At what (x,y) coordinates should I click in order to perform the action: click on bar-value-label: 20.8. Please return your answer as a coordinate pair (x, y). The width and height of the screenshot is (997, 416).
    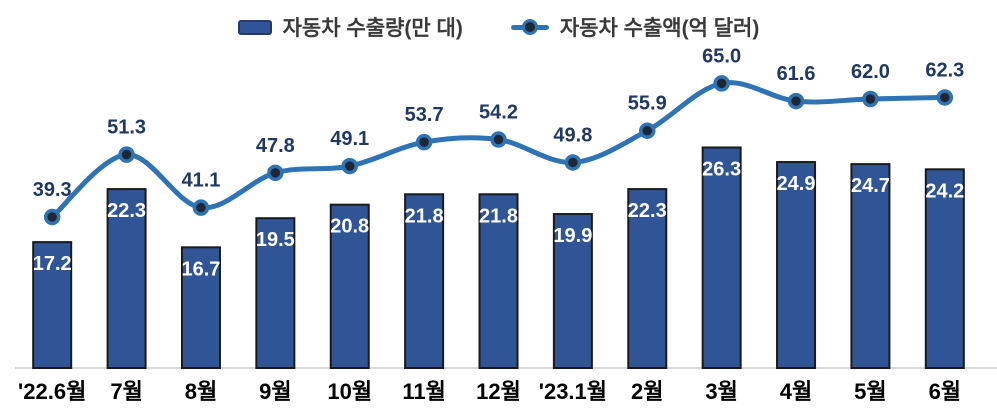
    Looking at the image, I should click on (349, 227).